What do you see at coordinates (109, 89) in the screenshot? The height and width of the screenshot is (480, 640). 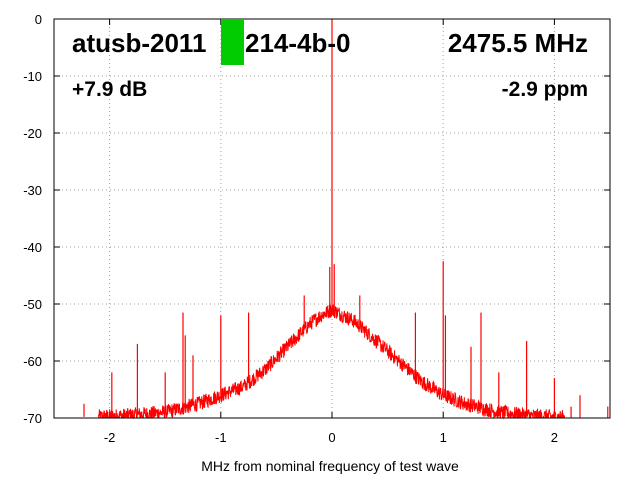 I see `gain-label: +7.9 dB` at bounding box center [109, 89].